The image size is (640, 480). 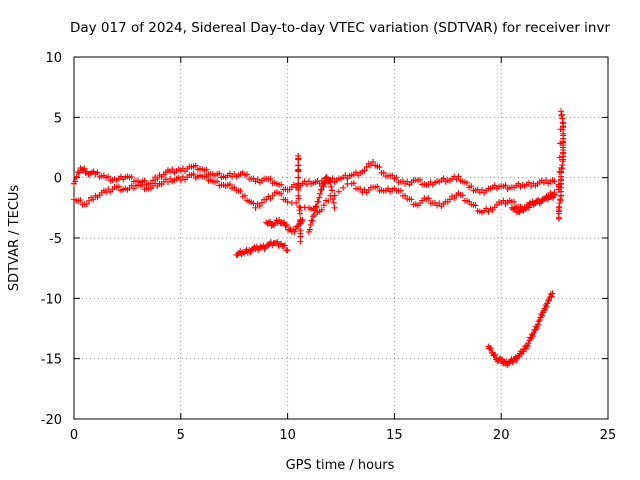 I want to click on x-tick-label: 5, so click(x=181, y=435).